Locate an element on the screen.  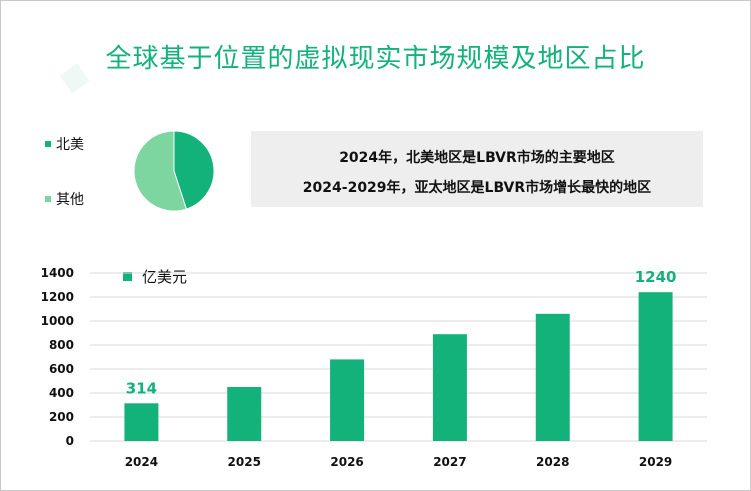
legend-swatch-north-america is located at coordinates (48, 144).